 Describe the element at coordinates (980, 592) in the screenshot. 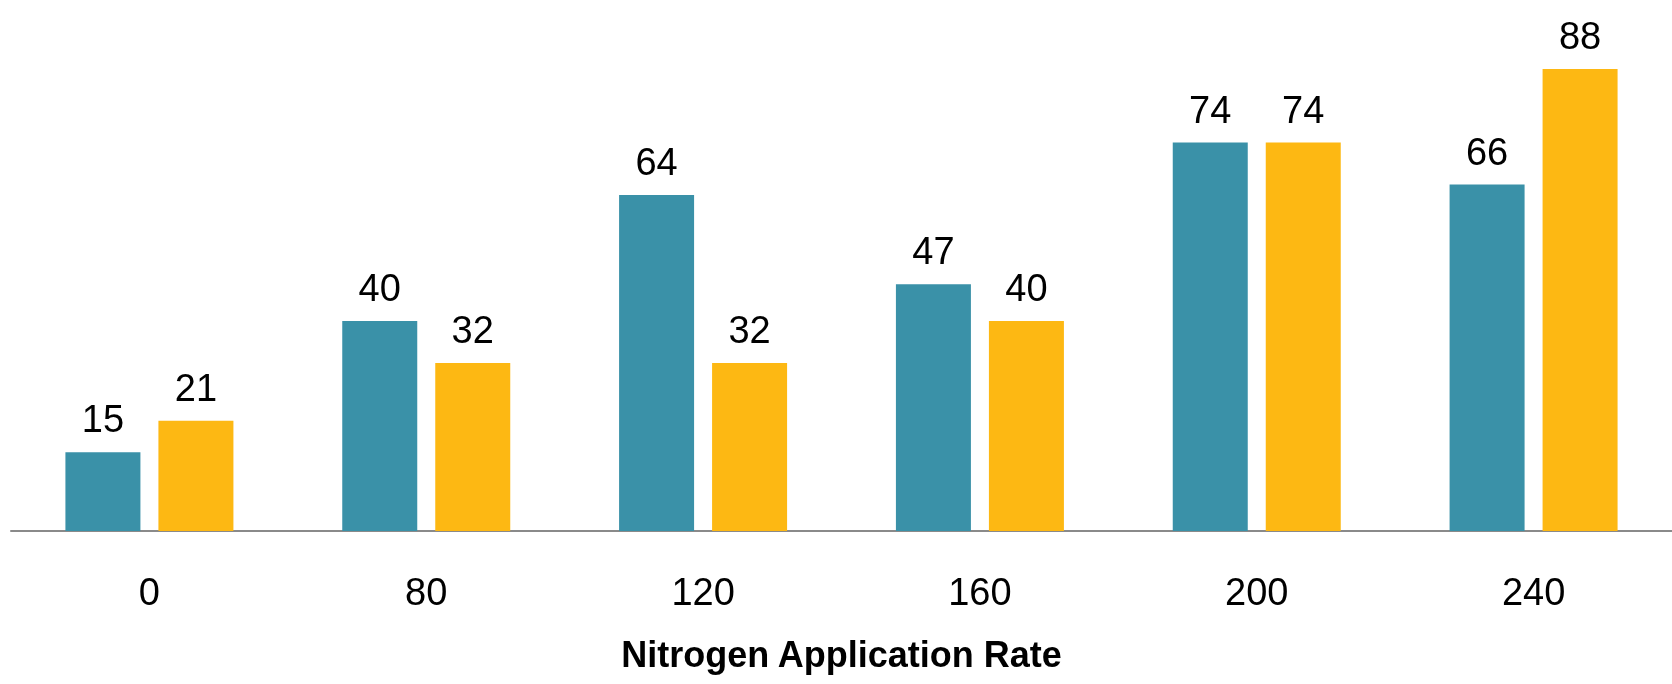

I see `x-tick-label: 160` at that location.